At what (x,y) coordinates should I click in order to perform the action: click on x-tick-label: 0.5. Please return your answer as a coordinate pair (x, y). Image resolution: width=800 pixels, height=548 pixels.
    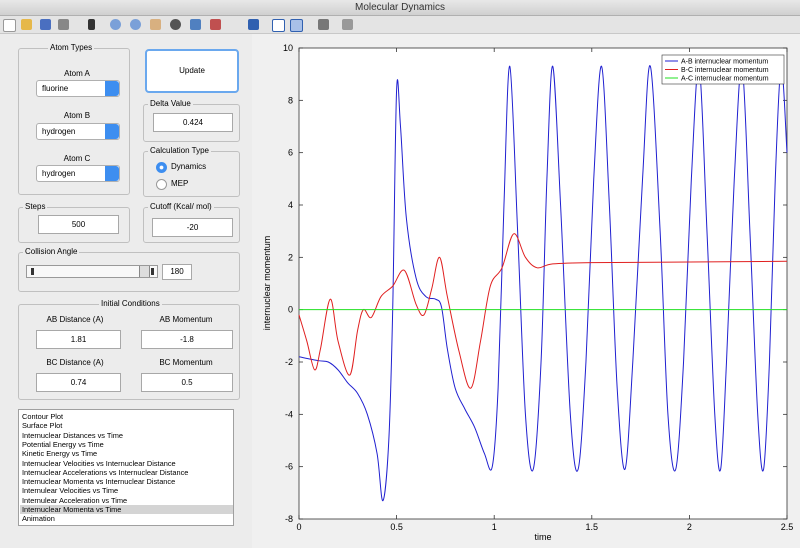
    Looking at the image, I should click on (396, 527).